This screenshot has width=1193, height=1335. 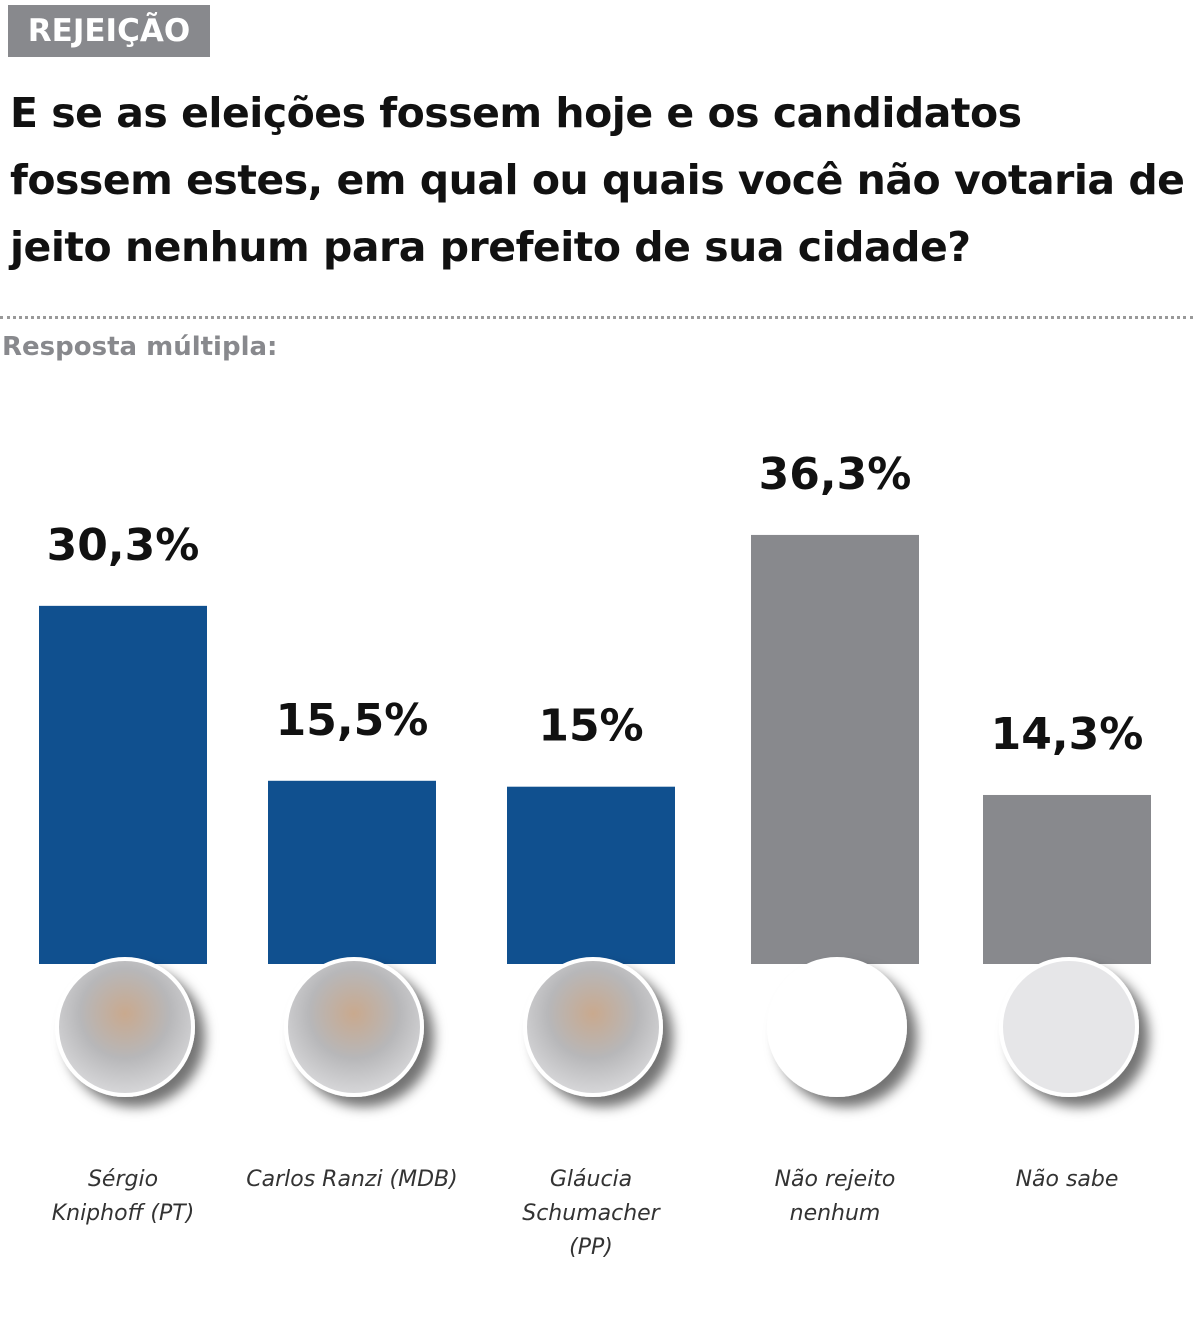 I want to click on x-tick-label: Gláucia Schumacher (PP), so click(x=591, y=1213).